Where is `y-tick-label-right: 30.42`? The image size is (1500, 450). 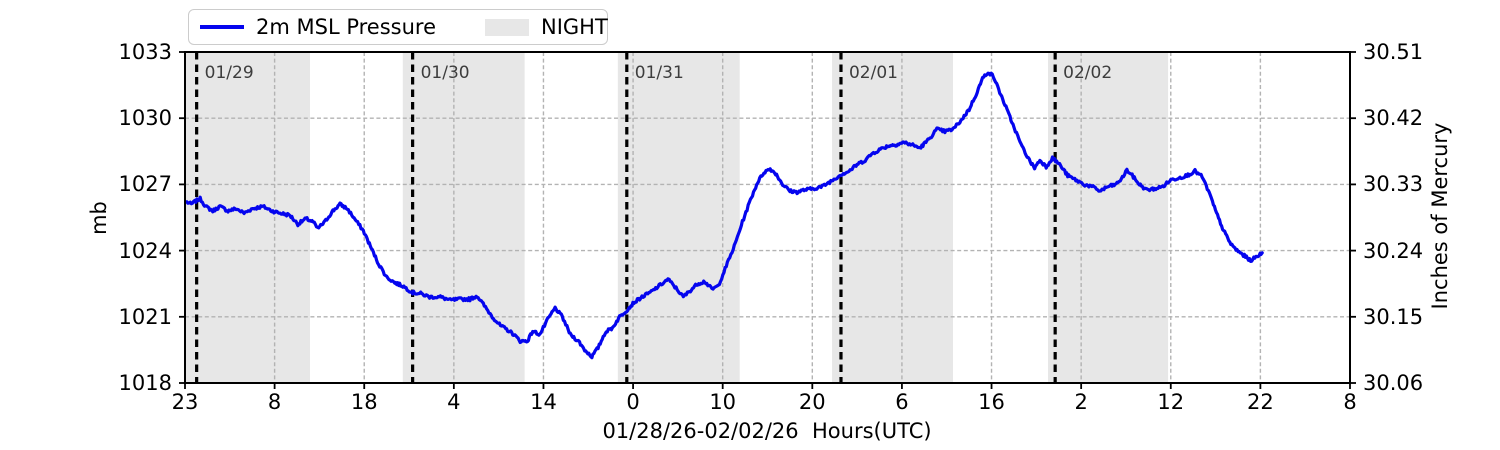 y-tick-label-right: 30.42 is located at coordinates (1393, 118).